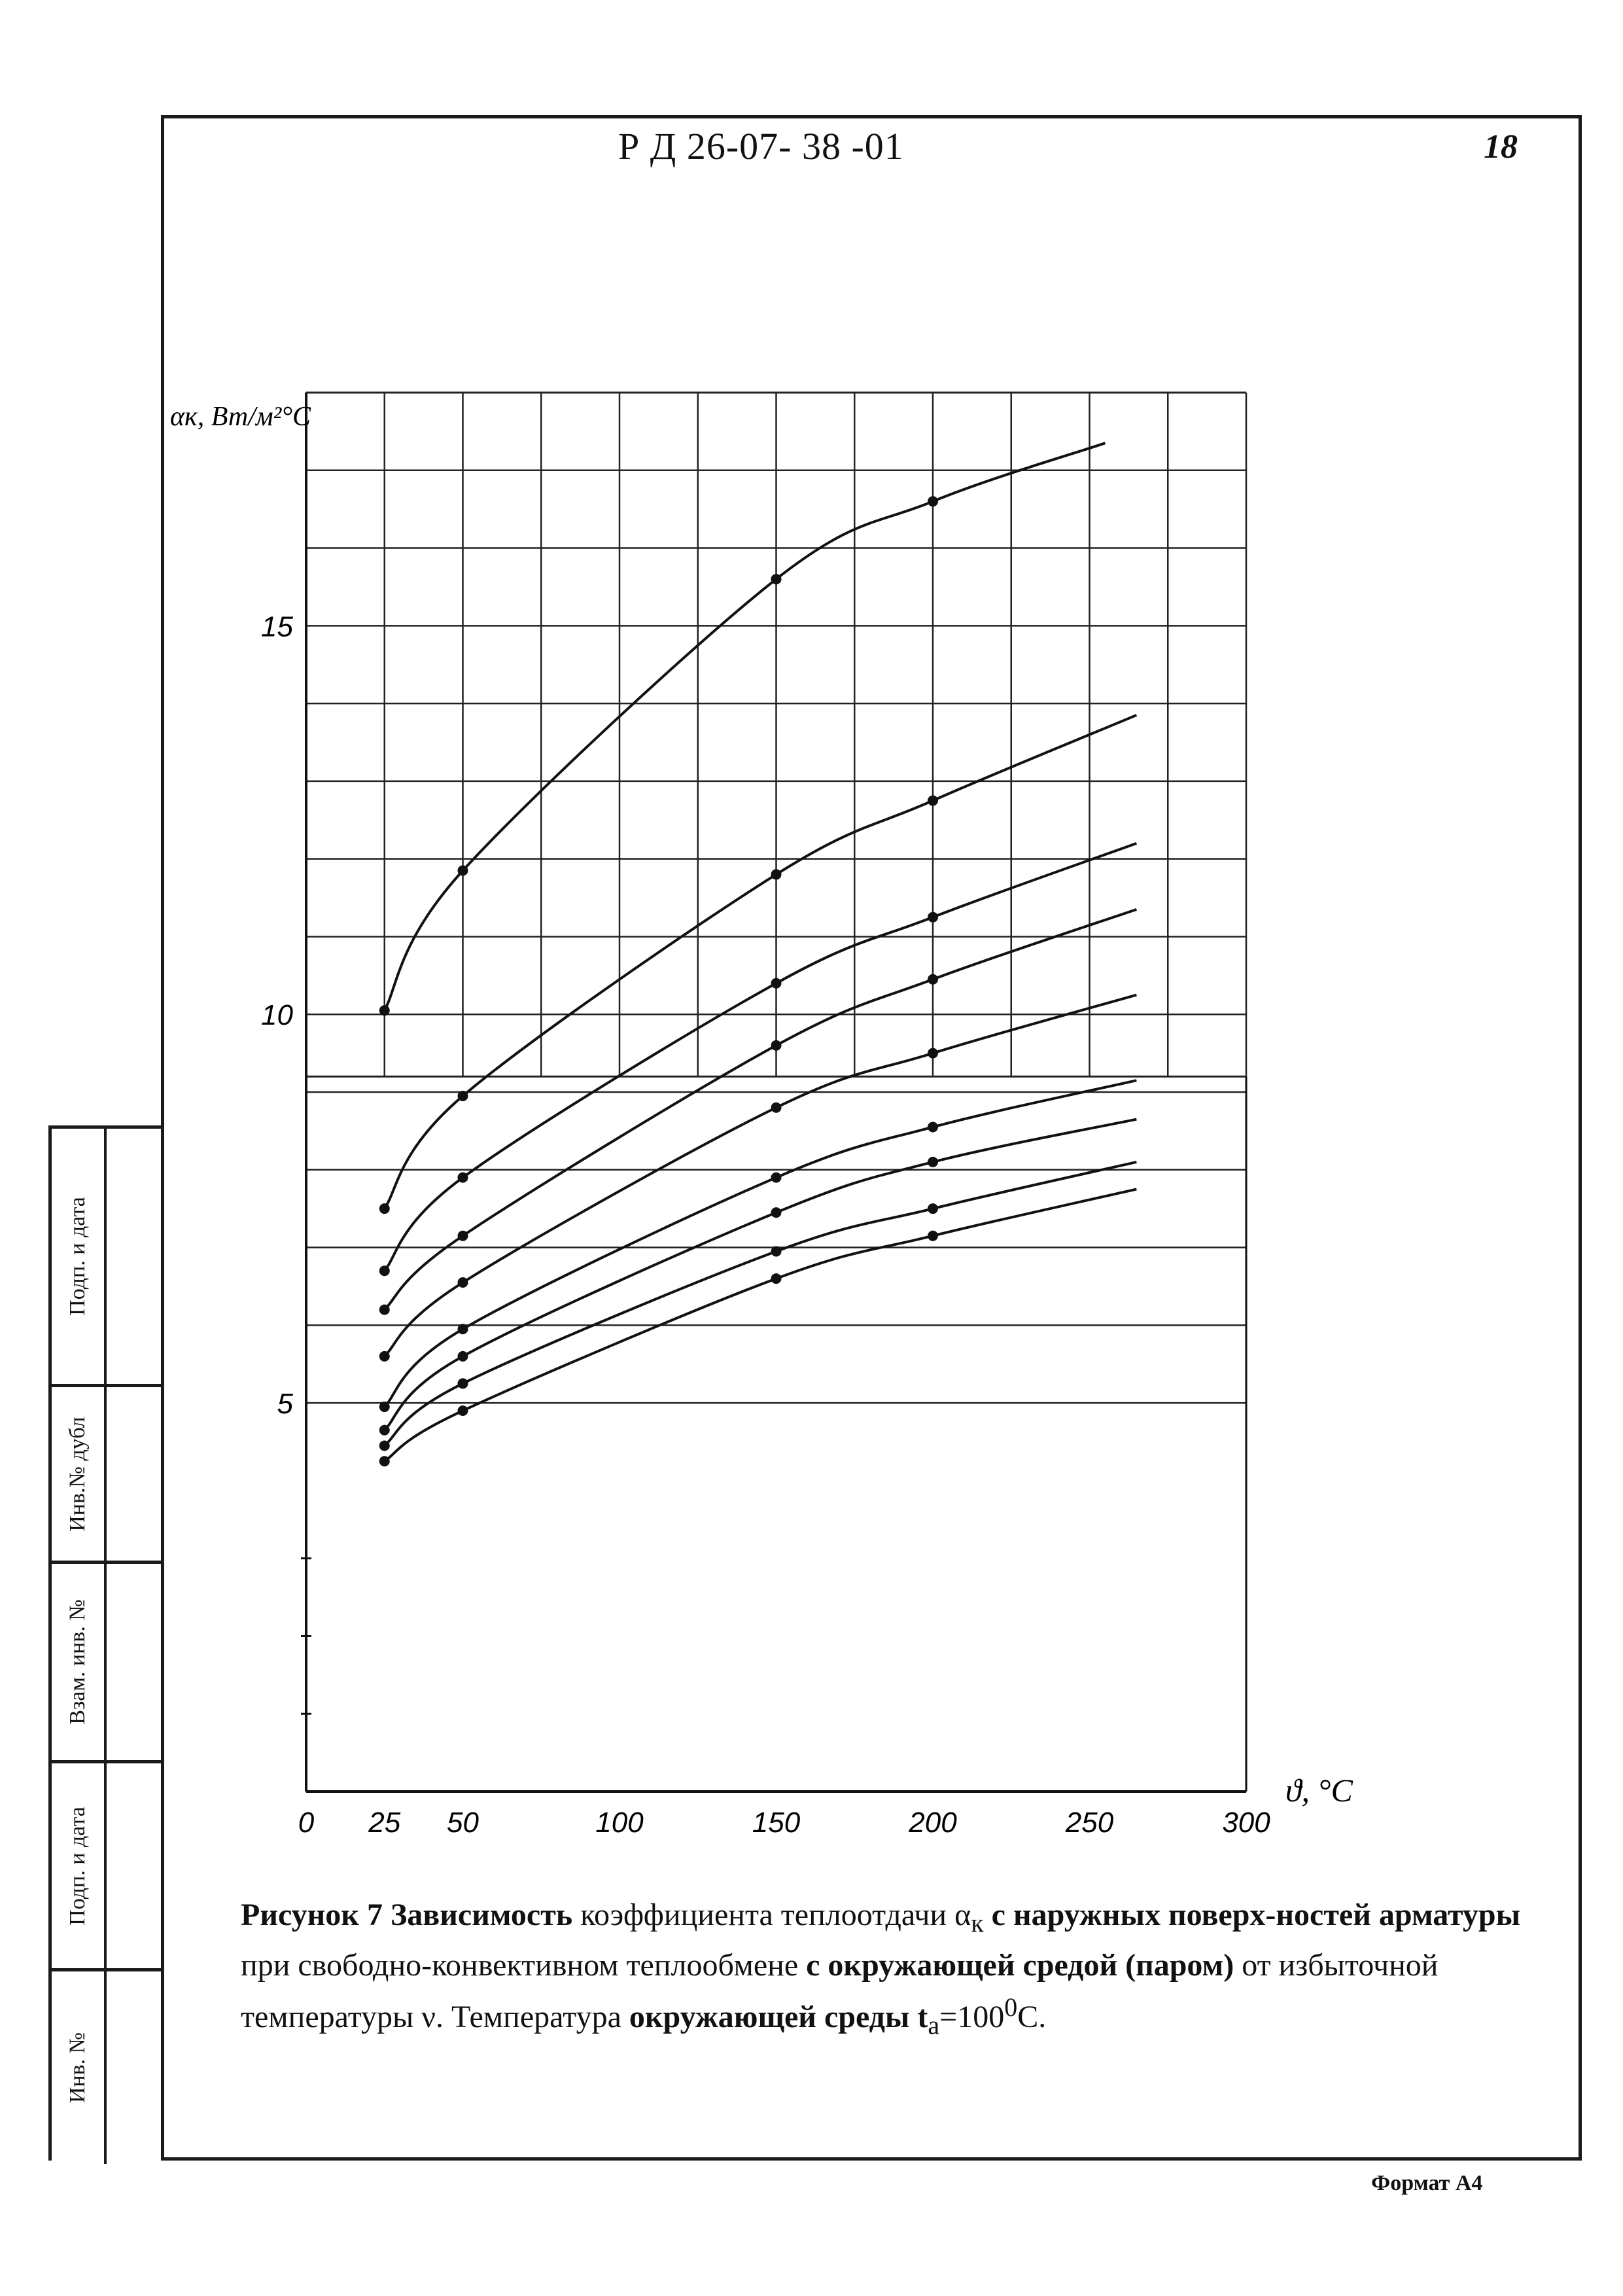 The width and height of the screenshot is (1623, 2296). What do you see at coordinates (1011, 2007) in the screenshot?
I see `caption-sup: 0` at bounding box center [1011, 2007].